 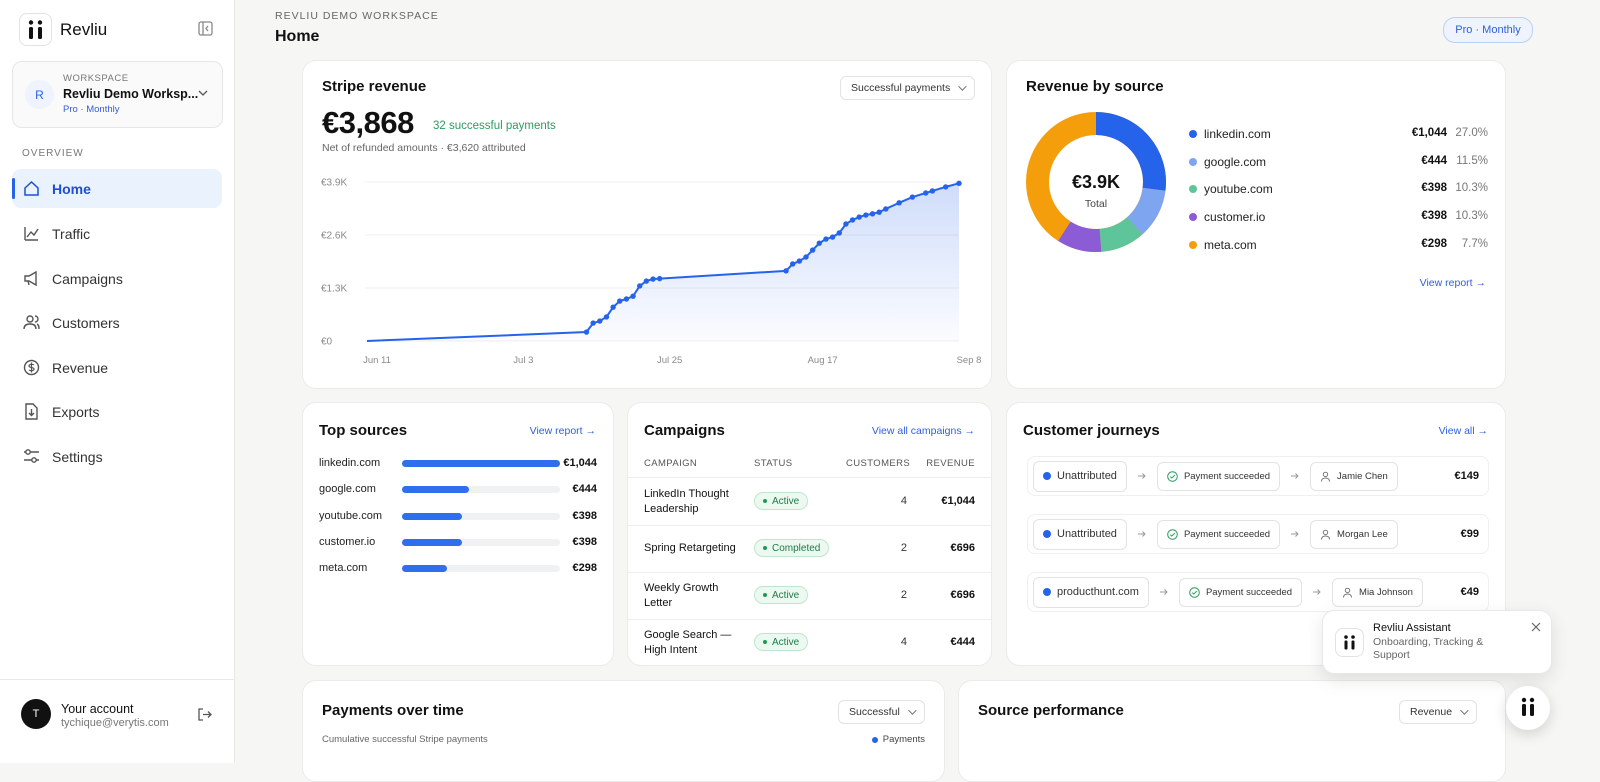 What do you see at coordinates (327, 342) in the screenshot?
I see `y-tick-label: €0` at bounding box center [327, 342].